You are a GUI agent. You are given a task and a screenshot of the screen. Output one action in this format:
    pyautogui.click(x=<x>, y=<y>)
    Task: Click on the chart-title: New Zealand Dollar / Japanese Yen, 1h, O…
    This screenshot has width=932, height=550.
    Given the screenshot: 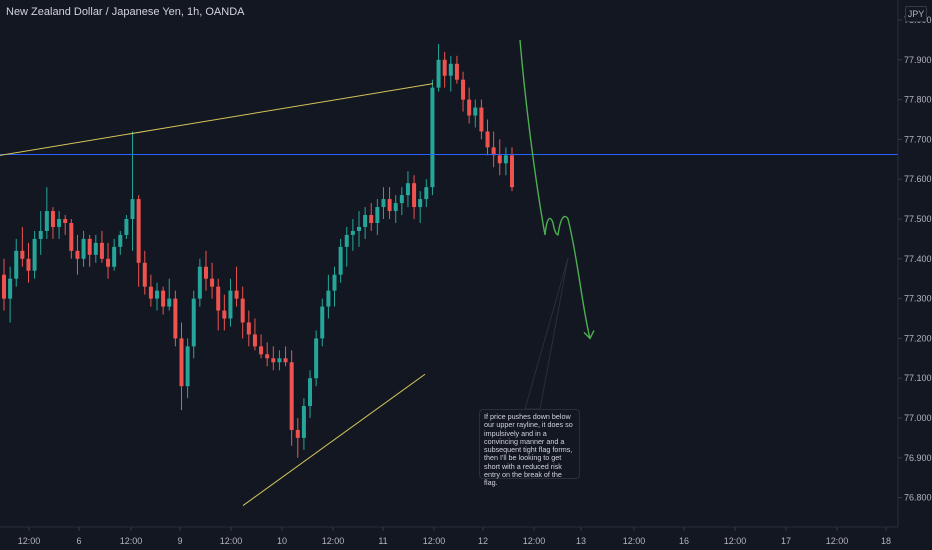 What is the action you would take?
    pyautogui.click(x=125, y=12)
    